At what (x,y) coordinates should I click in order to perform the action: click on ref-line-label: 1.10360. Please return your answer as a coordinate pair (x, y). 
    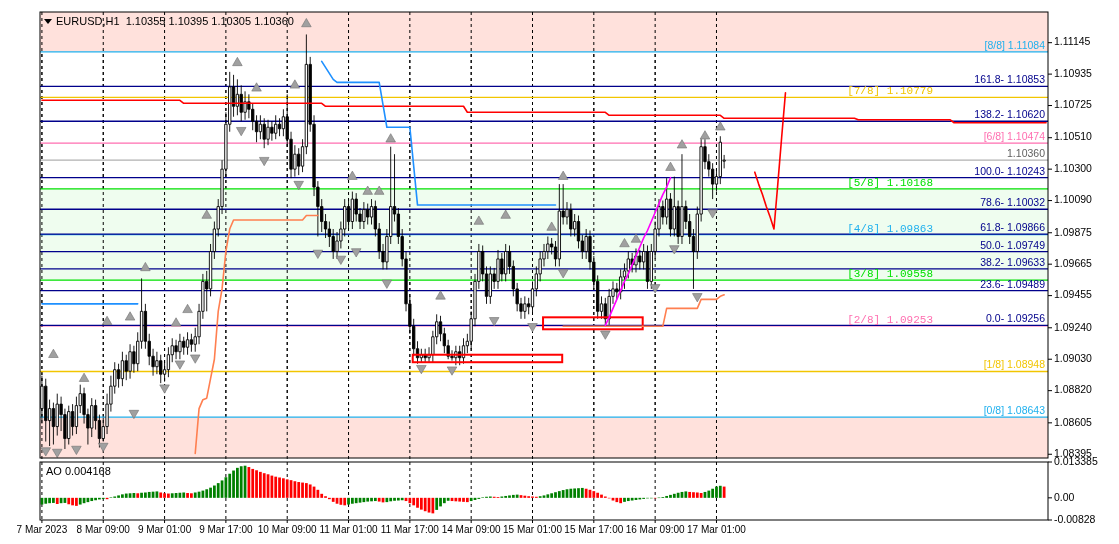
    Looking at the image, I should click on (1026, 153).